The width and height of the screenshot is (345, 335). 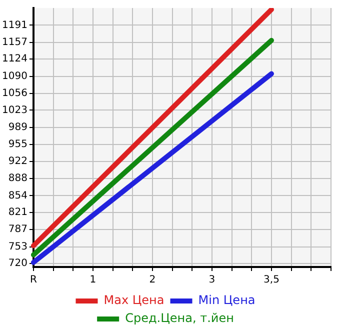 What do you see at coordinates (18, 144) in the screenshot?
I see `y-tick-label: 955` at bounding box center [18, 144].